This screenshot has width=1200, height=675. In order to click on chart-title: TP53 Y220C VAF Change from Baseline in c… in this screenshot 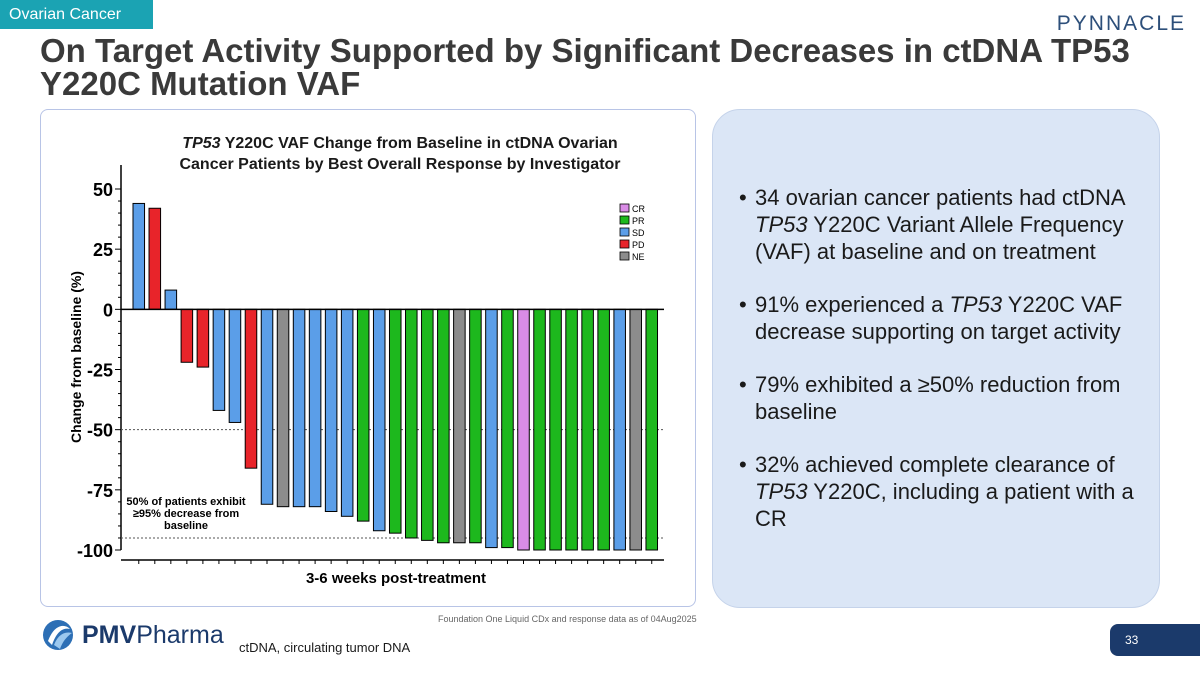, I will do `click(400, 154)`.